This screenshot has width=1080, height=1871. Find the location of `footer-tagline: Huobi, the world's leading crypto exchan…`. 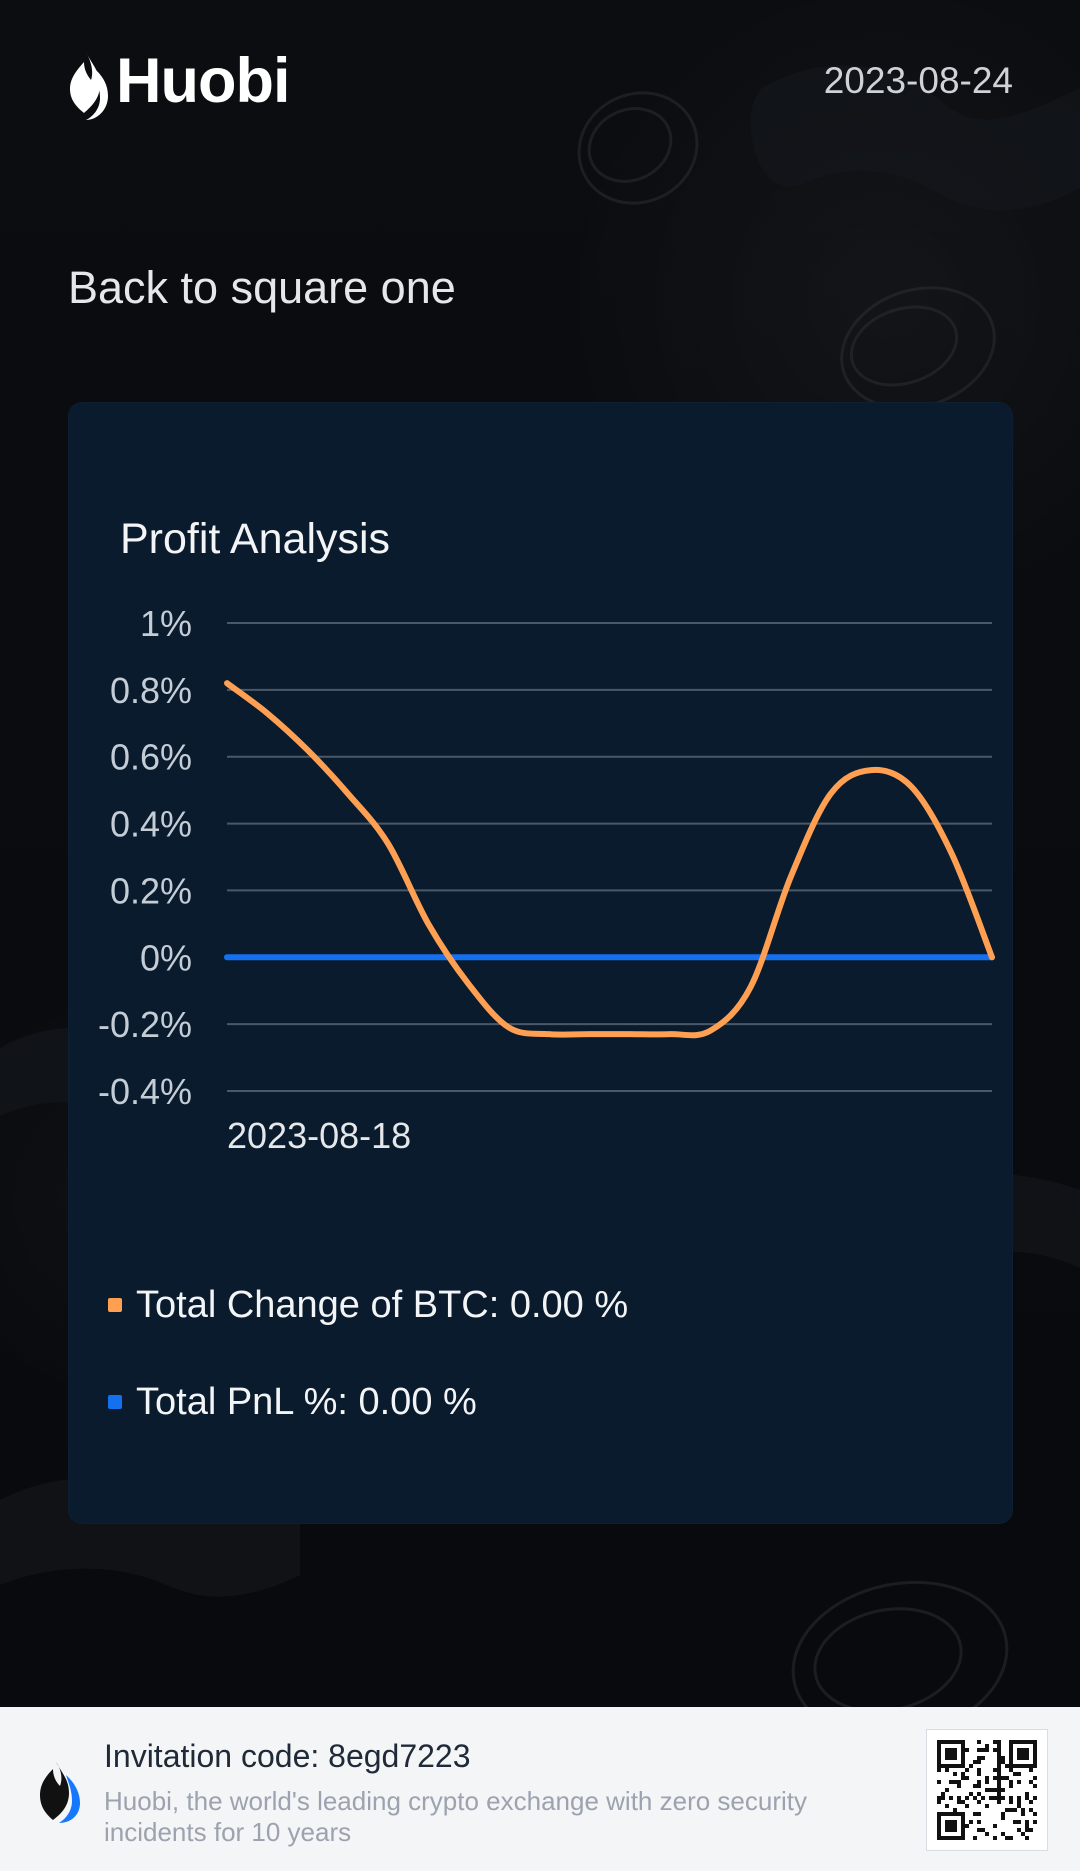

footer-tagline: Huobi, the world's leading crypto exchan… is located at coordinates (455, 1817).